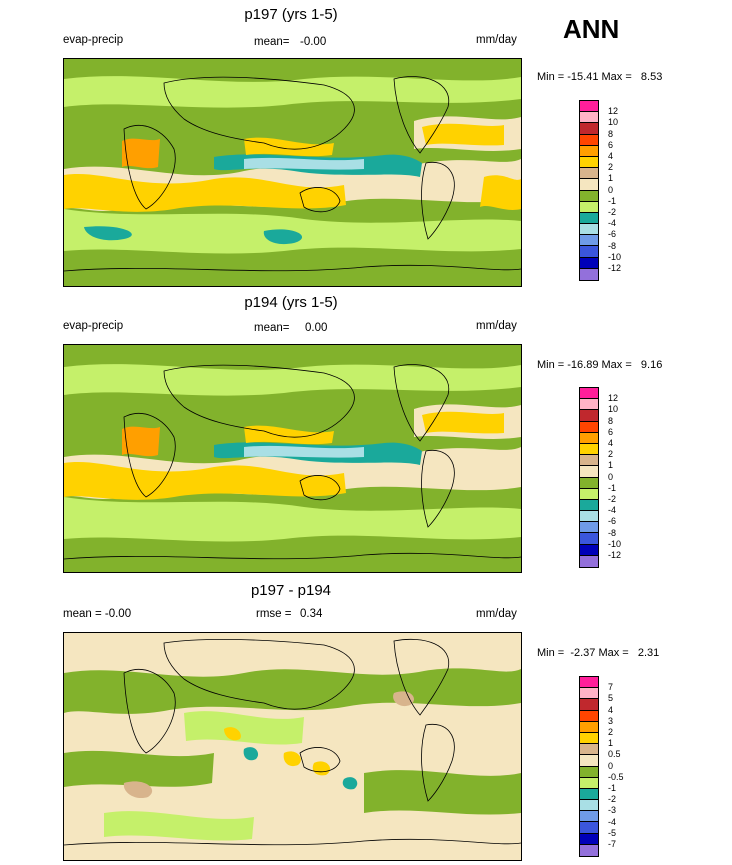 This screenshot has width=732, height=865. What do you see at coordinates (591, 29) in the screenshot?
I see `season-label: ANN` at bounding box center [591, 29].